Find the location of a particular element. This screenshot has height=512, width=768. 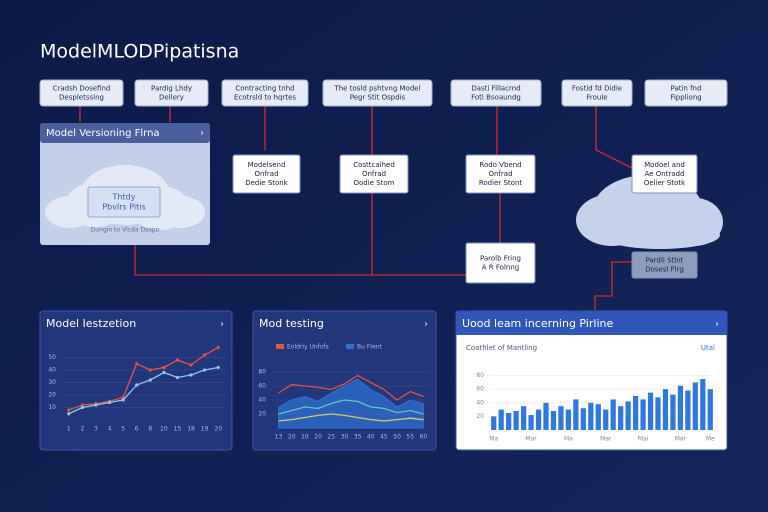

y-tick-label: 30 is located at coordinates (52, 382).